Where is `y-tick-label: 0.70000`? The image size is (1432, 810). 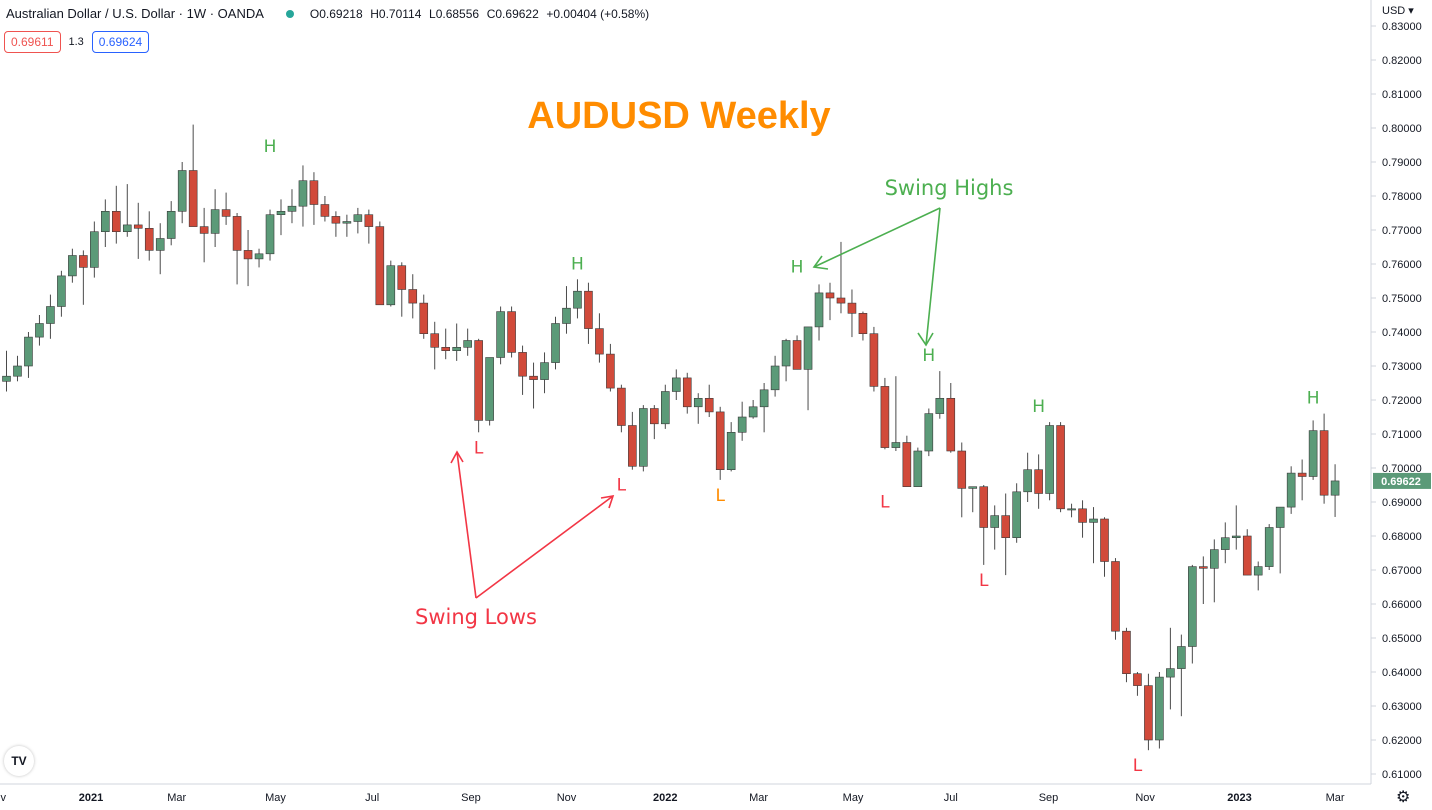 y-tick-label: 0.70000 is located at coordinates (1402, 469).